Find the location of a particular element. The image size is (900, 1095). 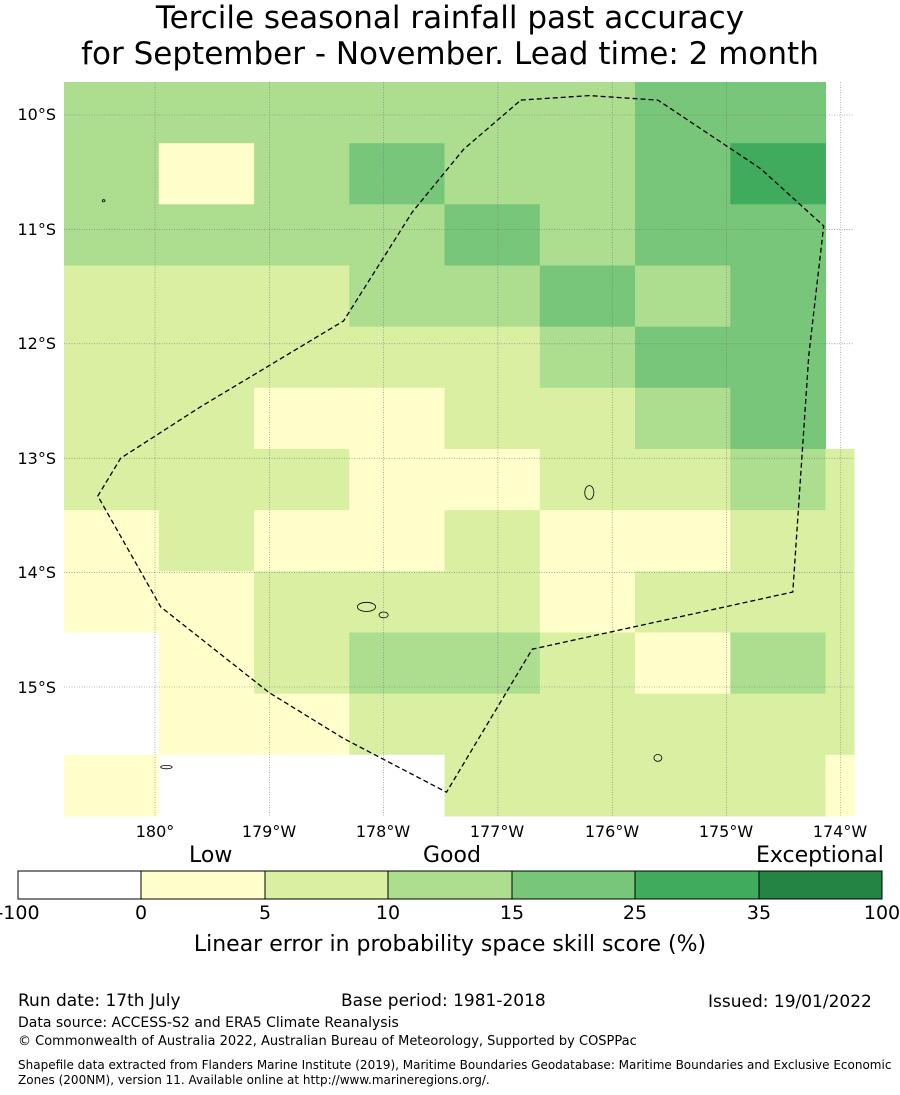

y-tick-15s: 15°S is located at coordinates (36, 687).